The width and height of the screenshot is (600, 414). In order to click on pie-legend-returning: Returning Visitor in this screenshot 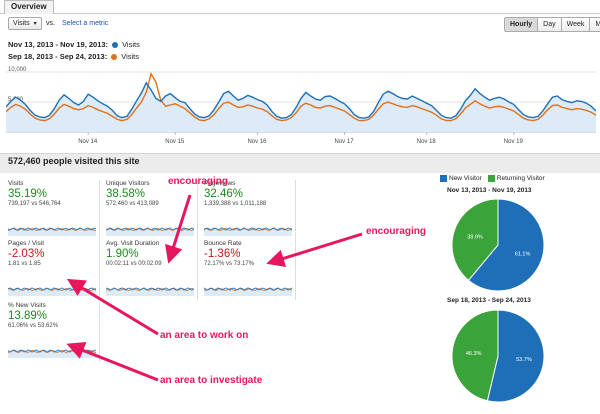, I will do `click(516, 178)`.